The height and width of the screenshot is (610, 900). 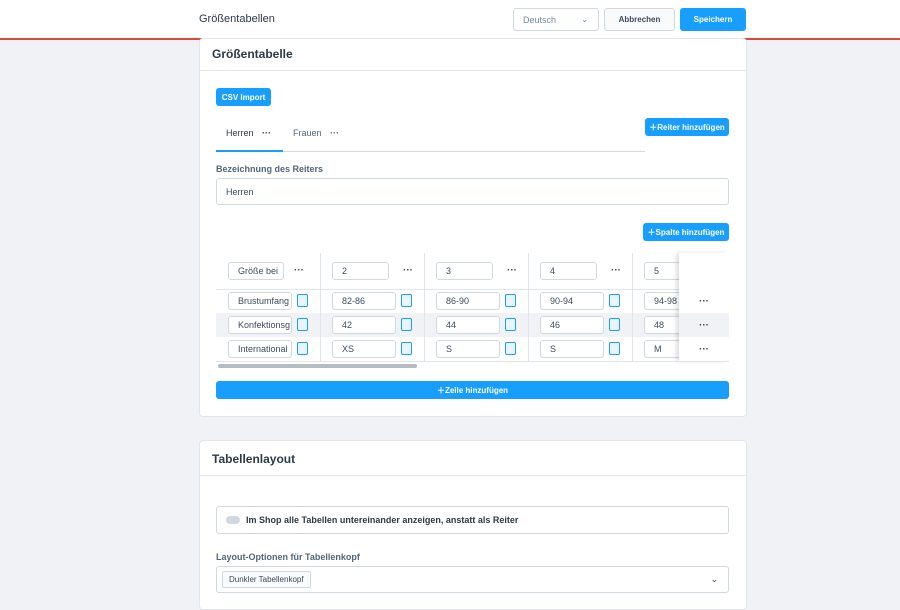 I want to click on cell-input: International, so click(x=260, y=349).